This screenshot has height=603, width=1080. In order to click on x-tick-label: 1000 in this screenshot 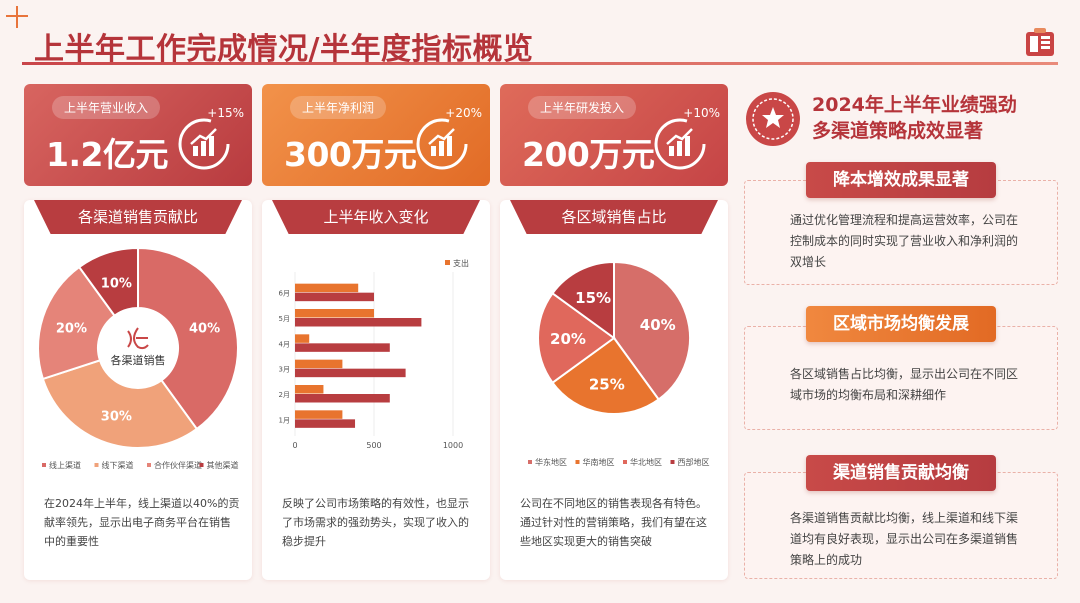, I will do `click(453, 445)`.